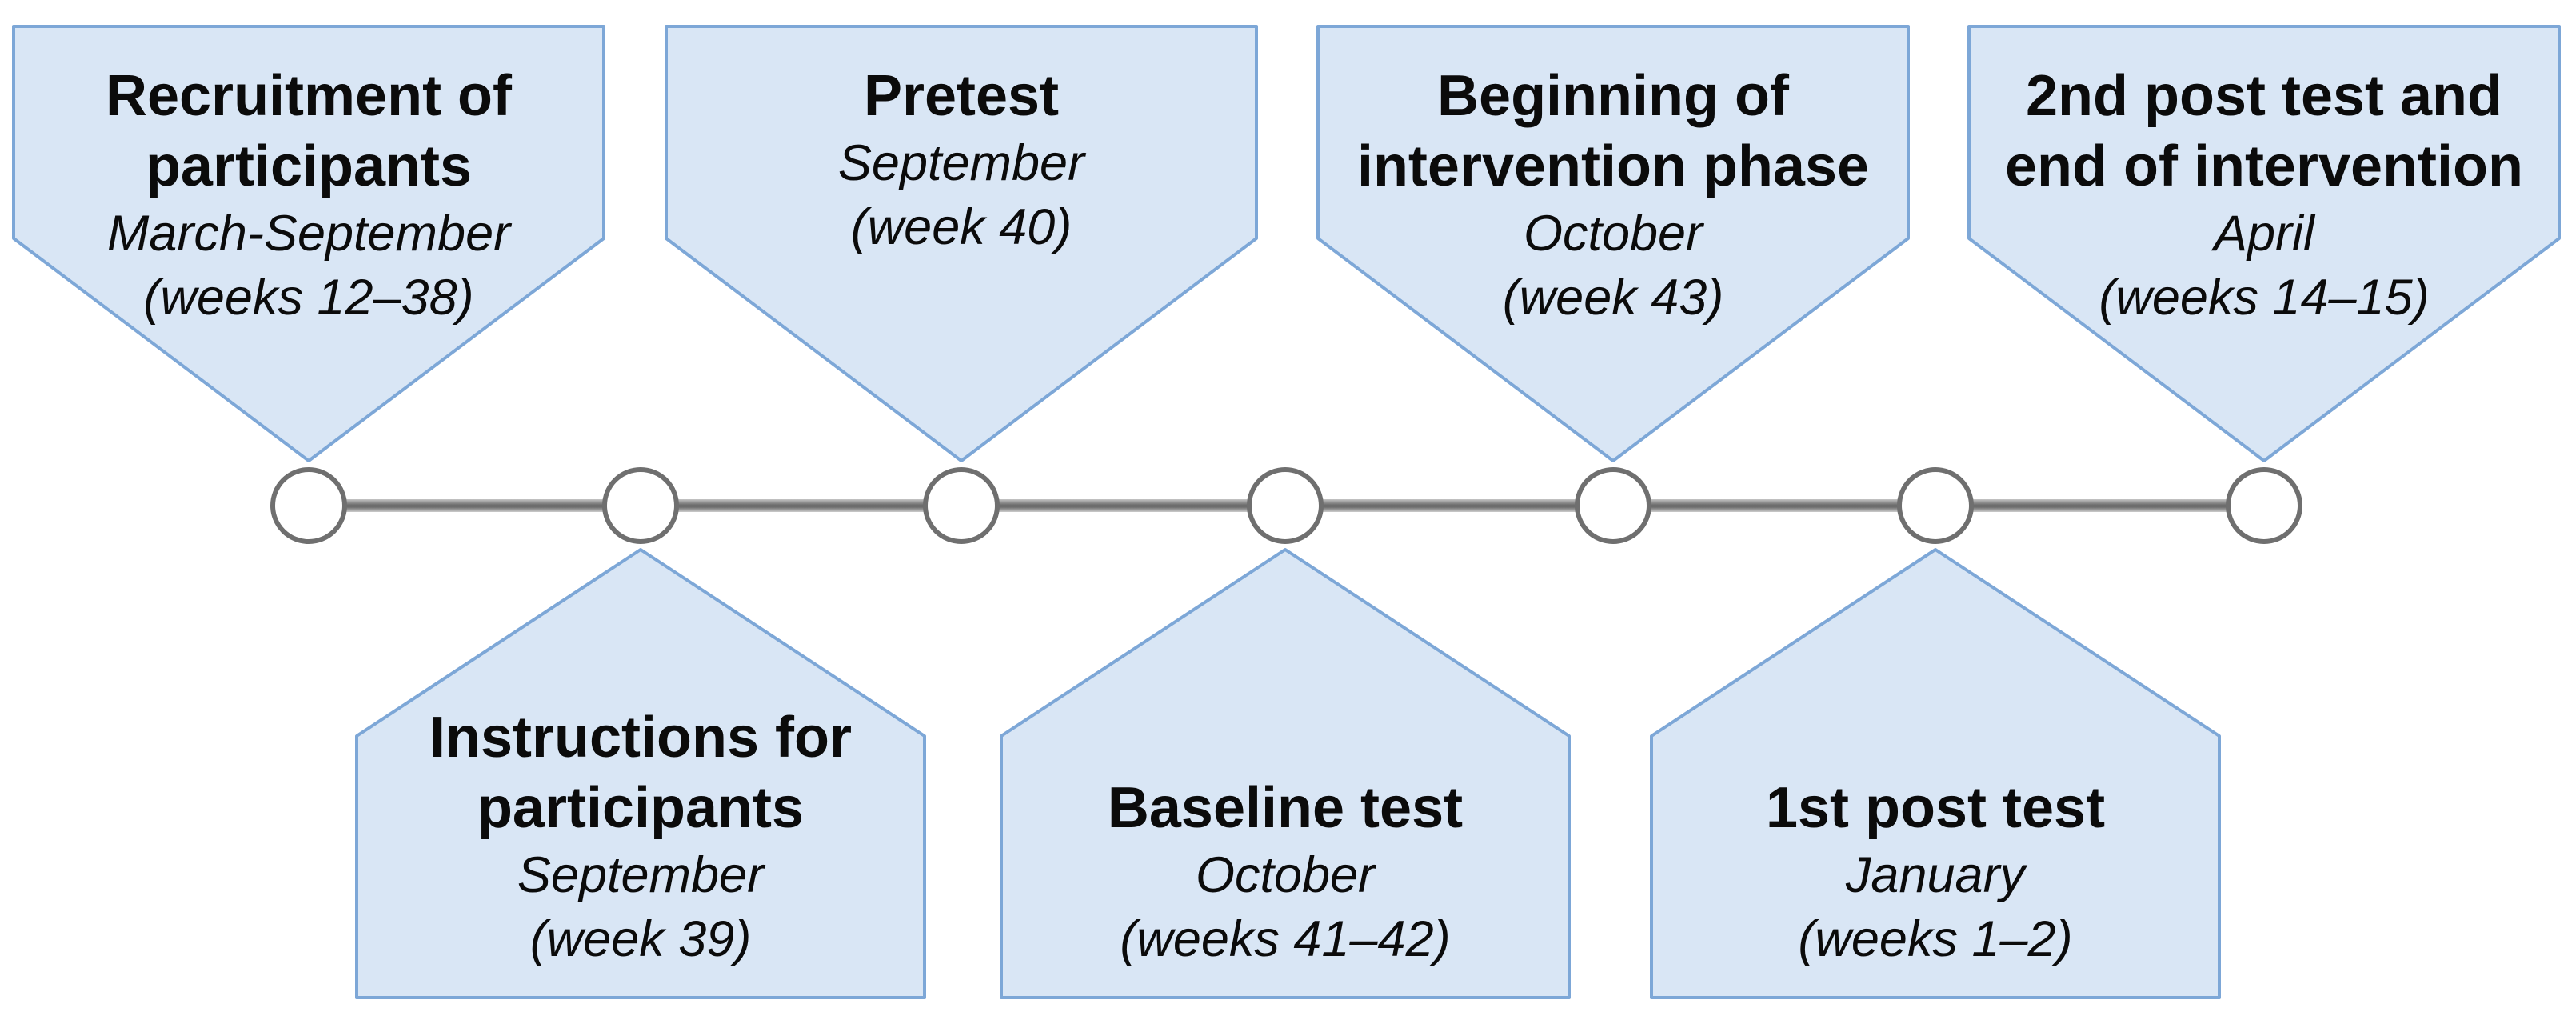 The image size is (2576, 1020). I want to click on event-text-first-post-test: 1st post test January (weeks 1–2), so click(1936, 773).